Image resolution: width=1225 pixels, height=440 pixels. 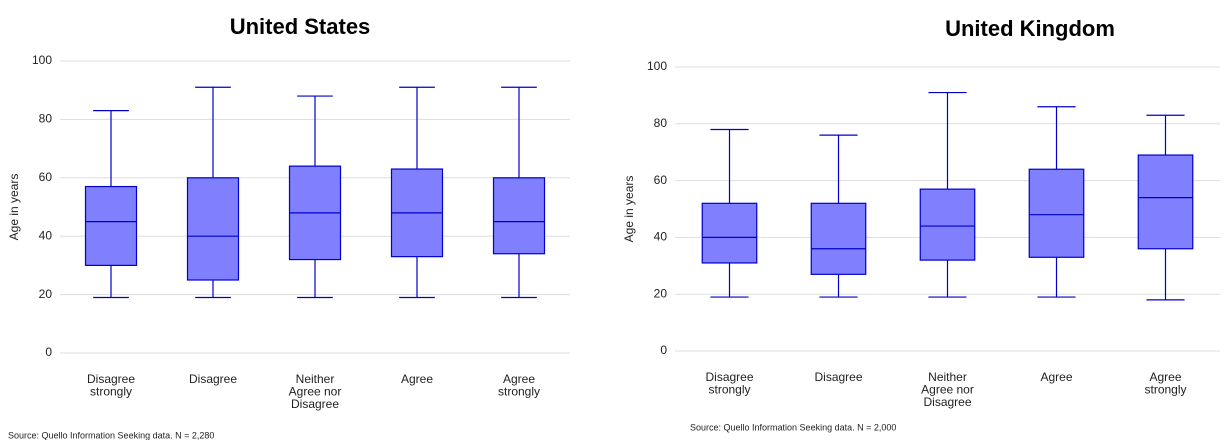 What do you see at coordinates (1030, 28) in the screenshot?
I see `chart-title: United Kingdom` at bounding box center [1030, 28].